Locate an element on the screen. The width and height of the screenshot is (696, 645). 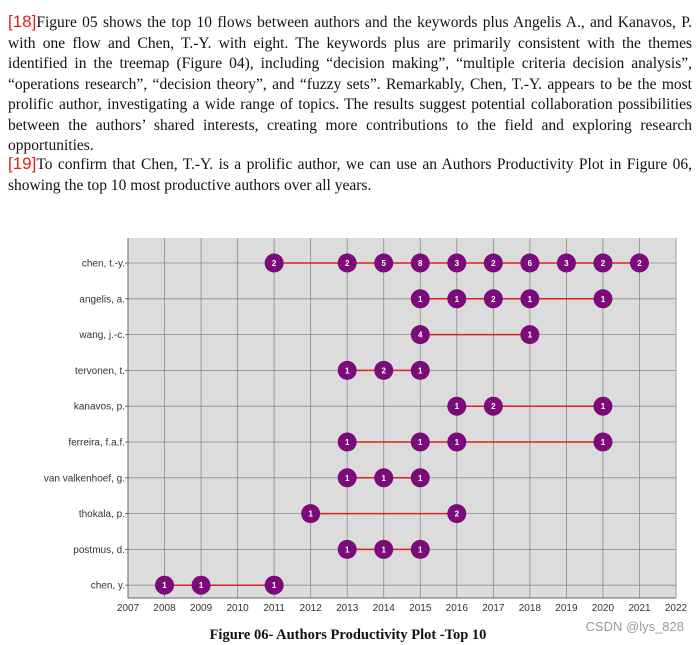
y-tick-label: van valkenhoef, g. is located at coordinates (84, 478).